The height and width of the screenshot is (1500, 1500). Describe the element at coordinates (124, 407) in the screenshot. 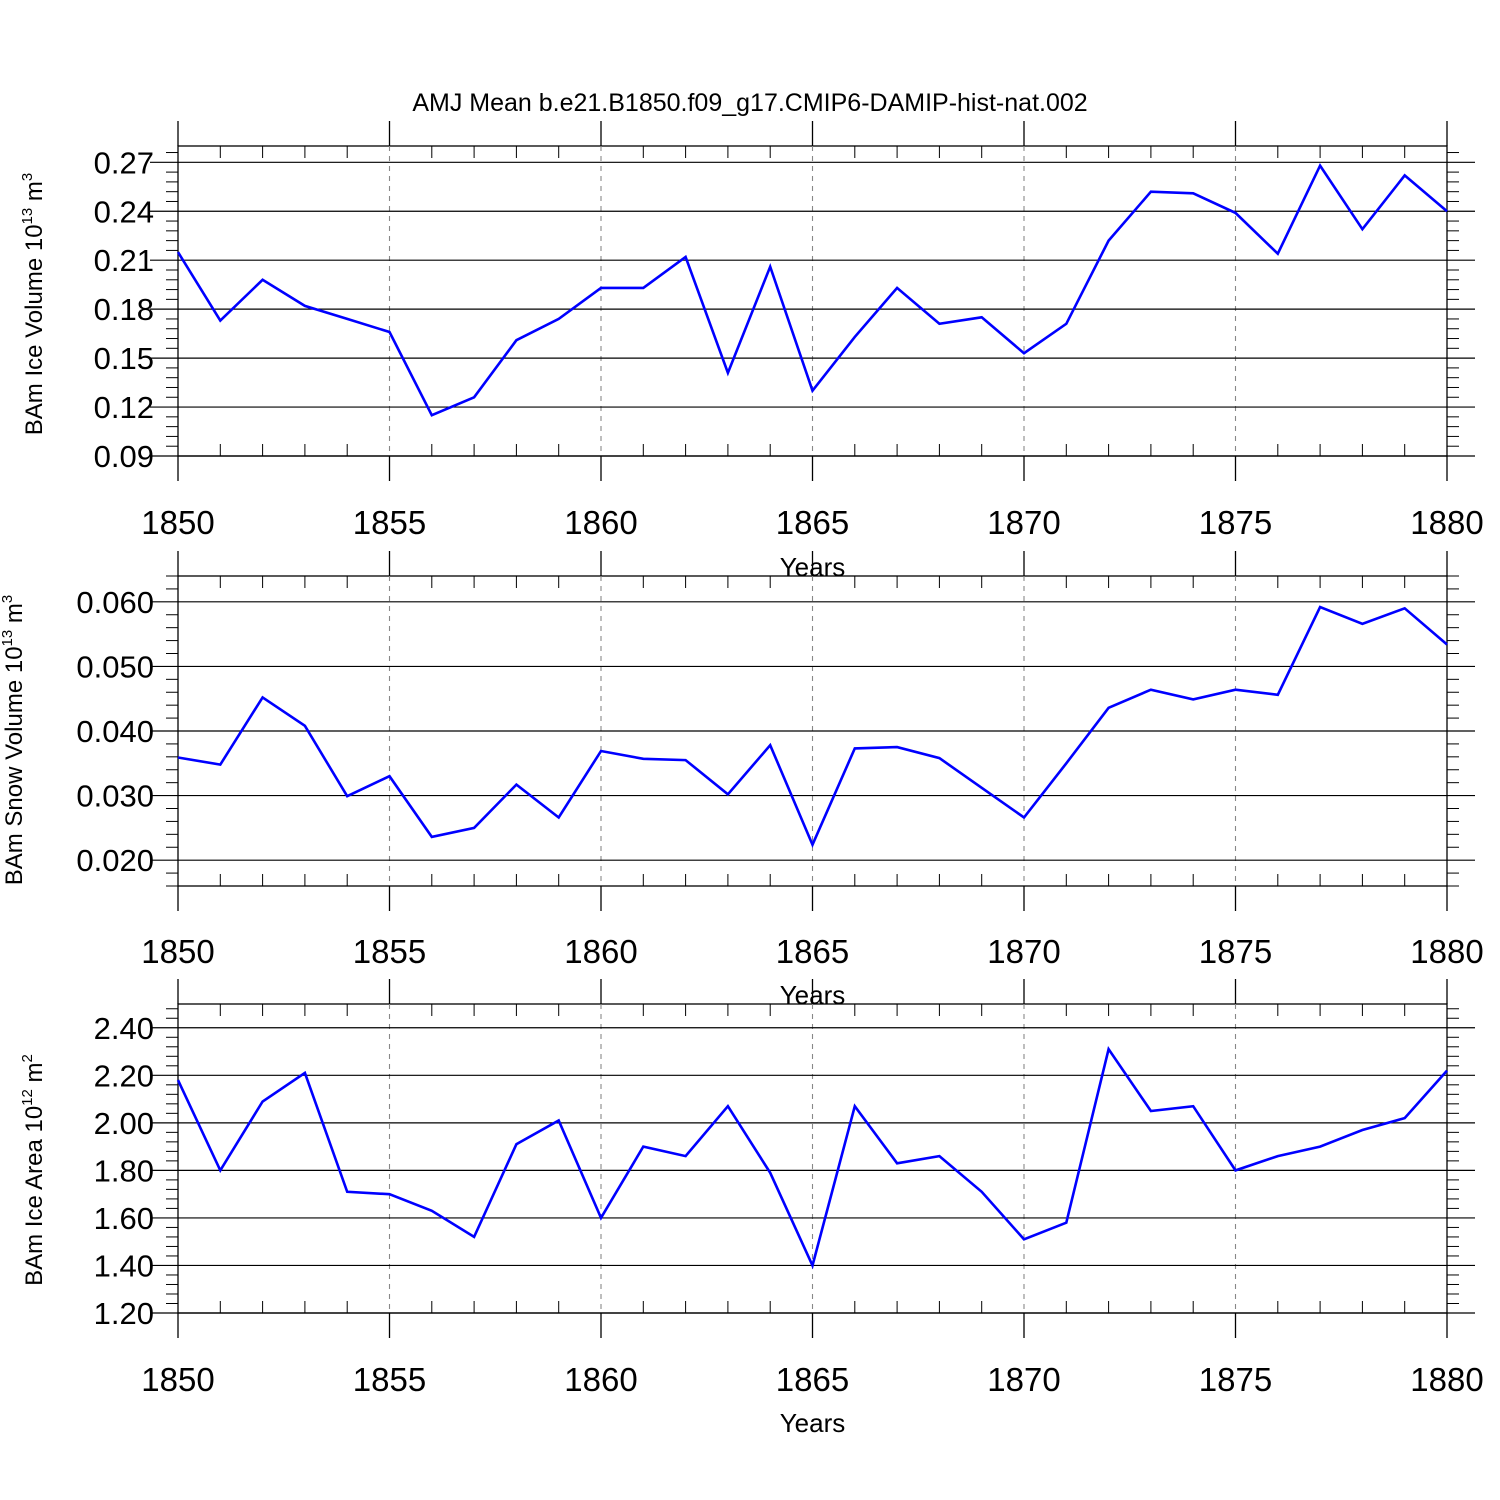

I see `y-tick-label: 0.12` at that location.